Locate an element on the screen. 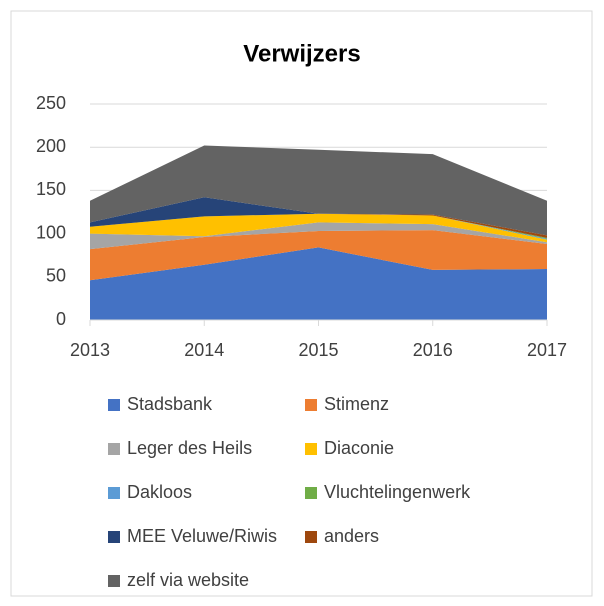  x-tick-label: 2017 is located at coordinates (547, 350).